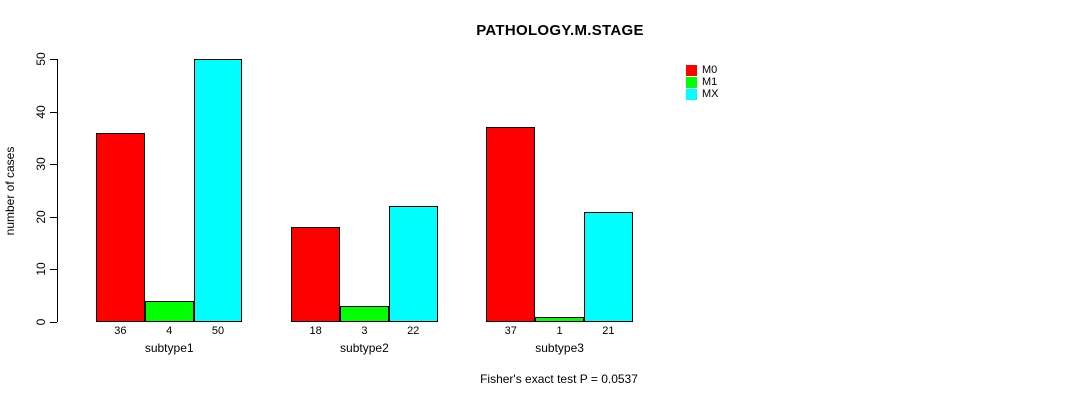 The width and height of the screenshot is (1090, 400). Describe the element at coordinates (364, 314) in the screenshot. I see `bar-m1-subtype2` at that location.